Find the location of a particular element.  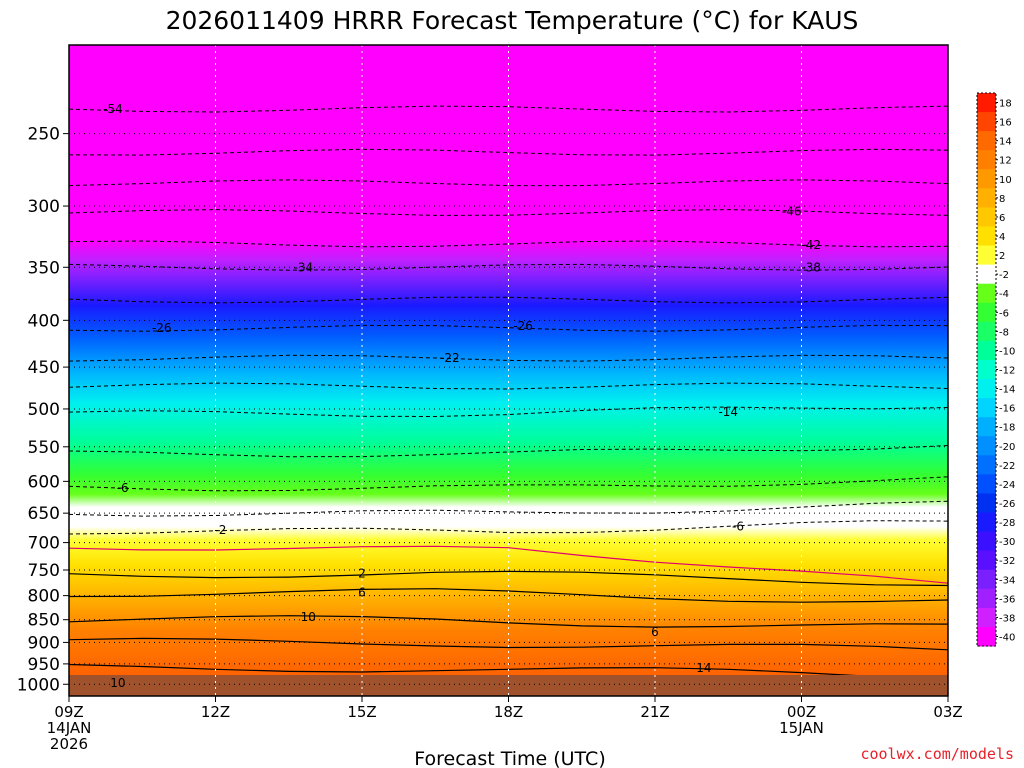

colorbar-label: -32 is located at coordinates (1007, 561).